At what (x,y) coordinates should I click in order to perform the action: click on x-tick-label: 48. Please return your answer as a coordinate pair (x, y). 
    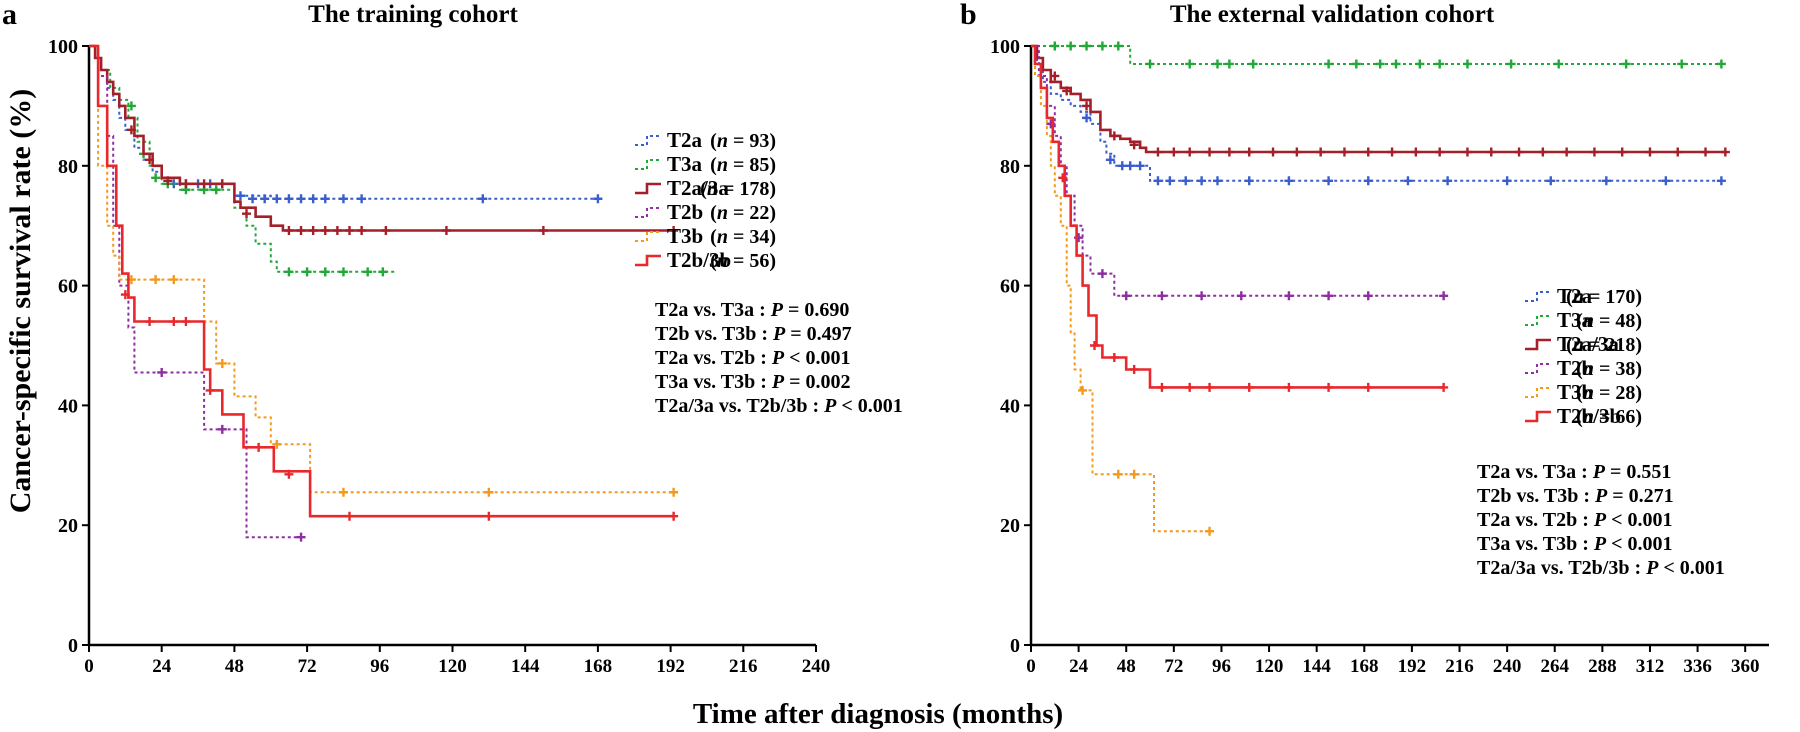
    Looking at the image, I should click on (1126, 666).